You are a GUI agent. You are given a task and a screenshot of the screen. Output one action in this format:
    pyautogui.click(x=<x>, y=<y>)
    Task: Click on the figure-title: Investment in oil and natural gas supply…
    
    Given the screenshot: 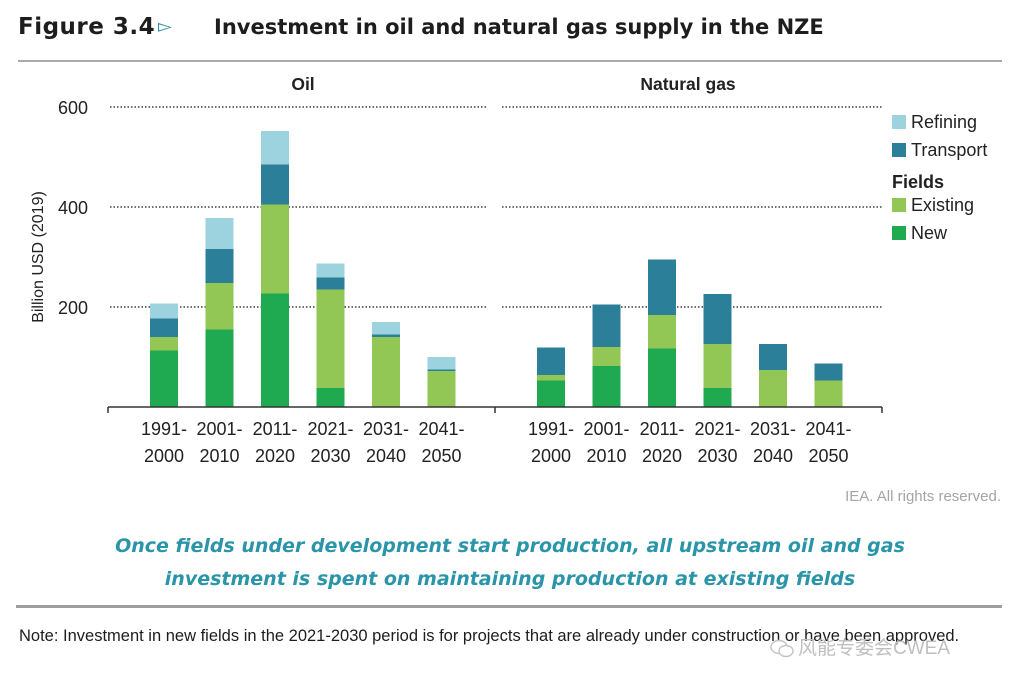 What is the action you would take?
    pyautogui.click(x=519, y=27)
    